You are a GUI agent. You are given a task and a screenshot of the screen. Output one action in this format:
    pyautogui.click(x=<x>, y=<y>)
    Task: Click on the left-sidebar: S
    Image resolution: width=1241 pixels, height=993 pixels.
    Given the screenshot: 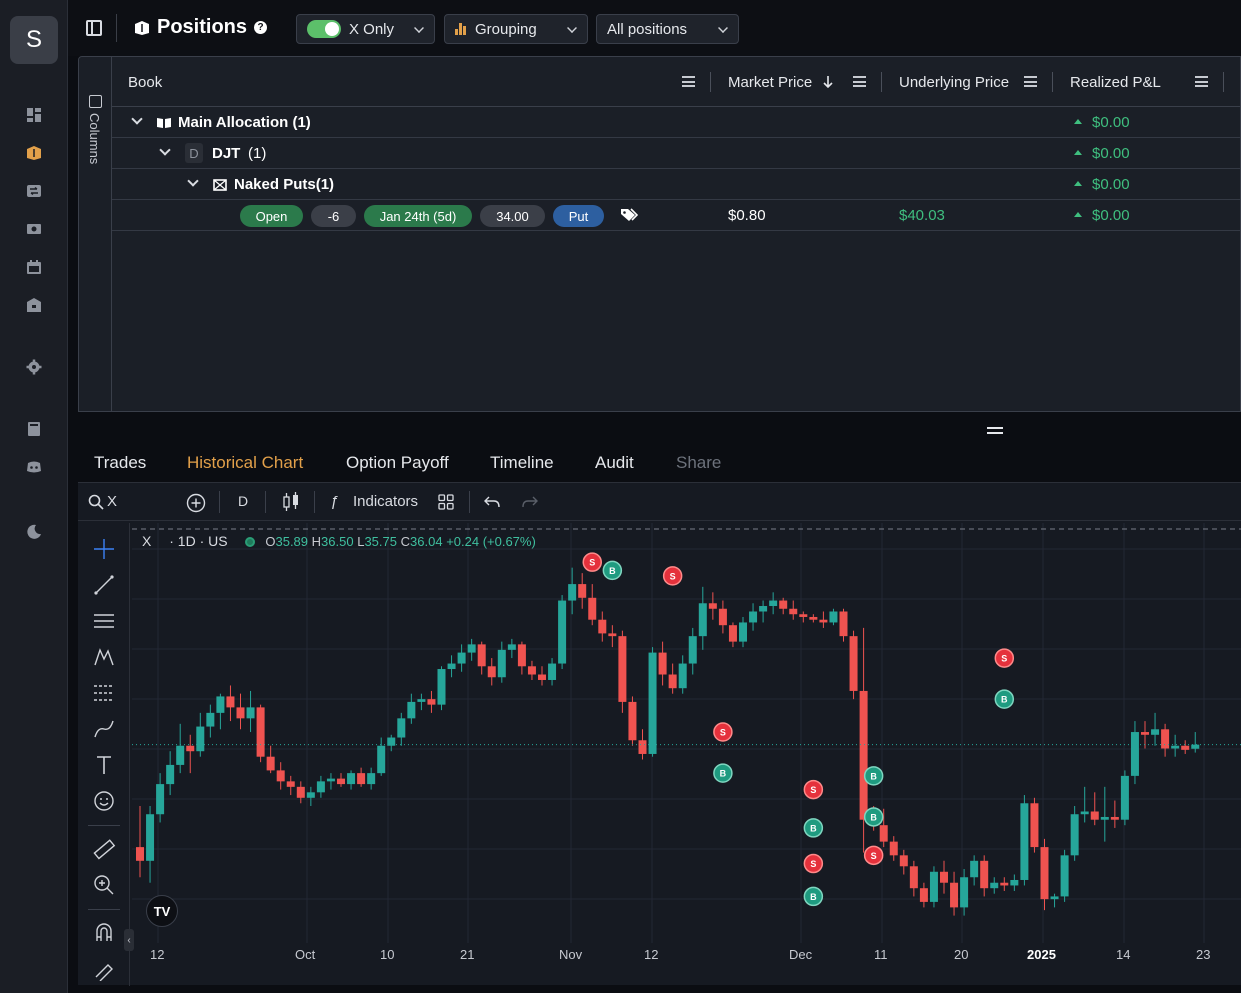 What is the action you would take?
    pyautogui.click(x=34, y=496)
    